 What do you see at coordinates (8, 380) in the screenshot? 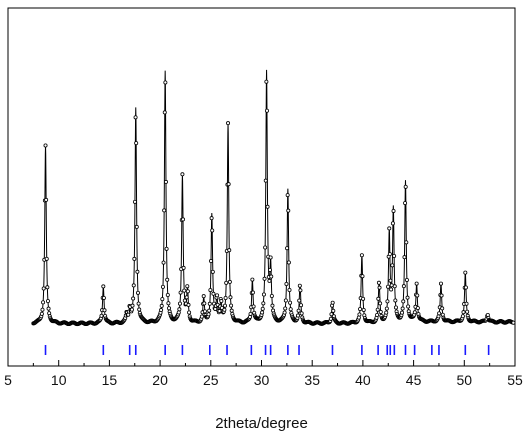
I see `x-tick-label: 5` at bounding box center [8, 380].